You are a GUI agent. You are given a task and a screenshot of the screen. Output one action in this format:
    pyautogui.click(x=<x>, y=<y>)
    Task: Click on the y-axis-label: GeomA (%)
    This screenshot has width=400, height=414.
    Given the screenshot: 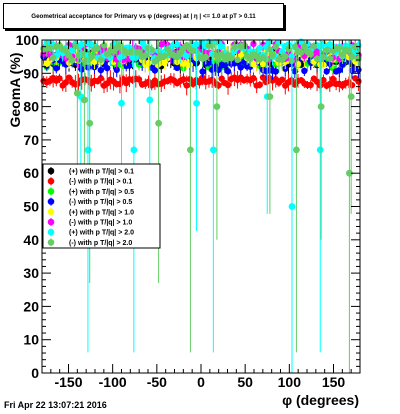 What is the action you would take?
    pyautogui.click(x=15, y=90)
    